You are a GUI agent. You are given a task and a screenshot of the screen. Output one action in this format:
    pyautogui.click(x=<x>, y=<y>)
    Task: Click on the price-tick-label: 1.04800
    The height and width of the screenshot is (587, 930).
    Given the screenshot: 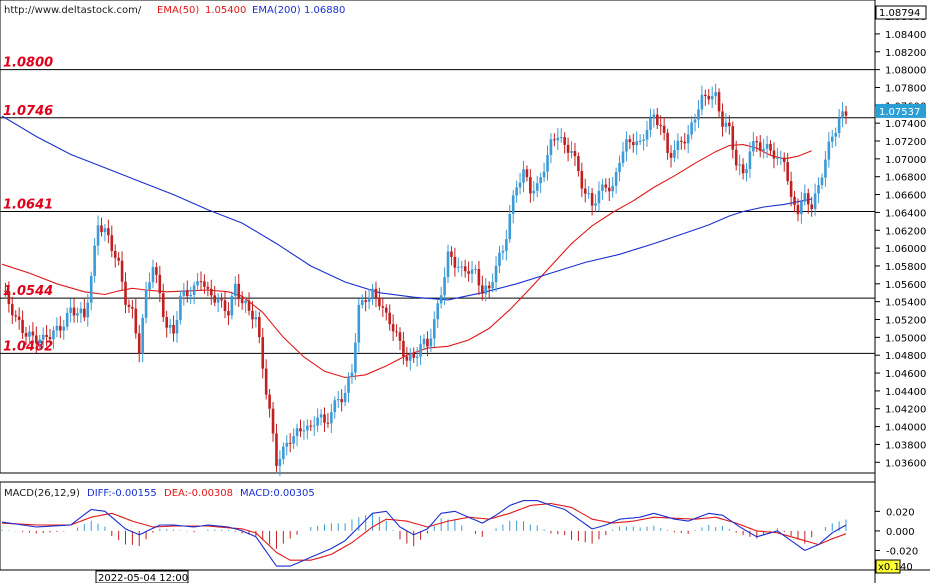 What is the action you would take?
    pyautogui.click(x=905, y=356)
    